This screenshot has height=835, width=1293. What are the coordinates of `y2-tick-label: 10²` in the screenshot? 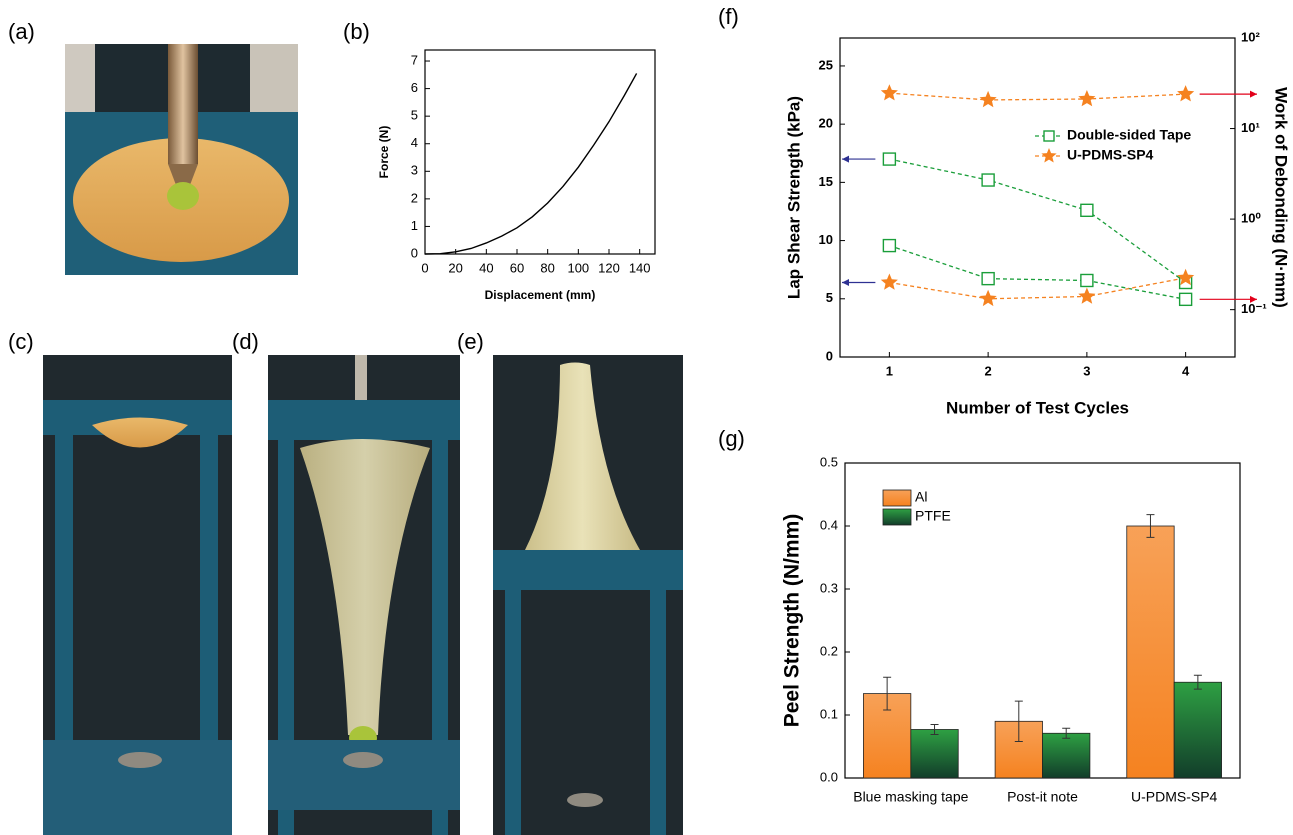 It's located at (1250, 36).